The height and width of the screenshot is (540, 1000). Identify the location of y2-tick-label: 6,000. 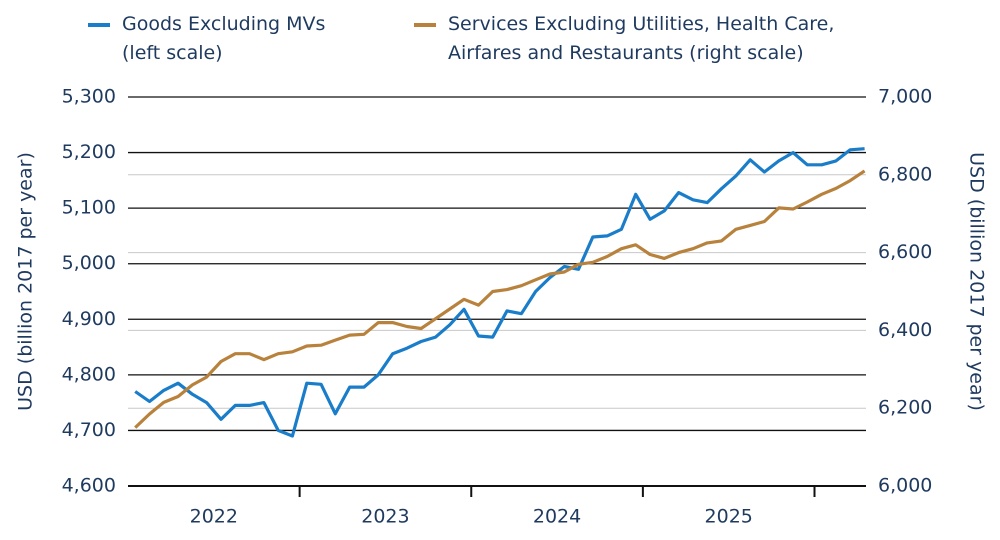
(905, 486).